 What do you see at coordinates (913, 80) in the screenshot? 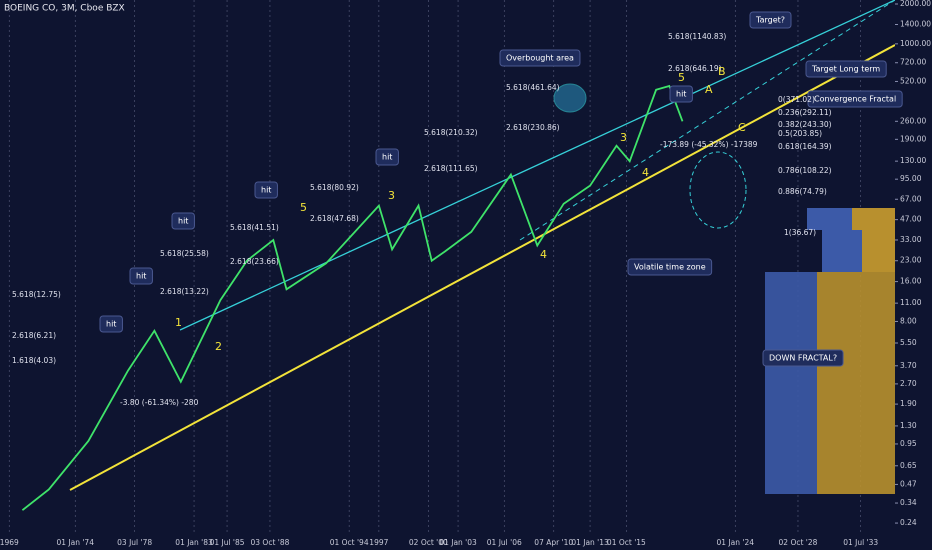
I see `y-tick-label: 520.00` at bounding box center [913, 80].